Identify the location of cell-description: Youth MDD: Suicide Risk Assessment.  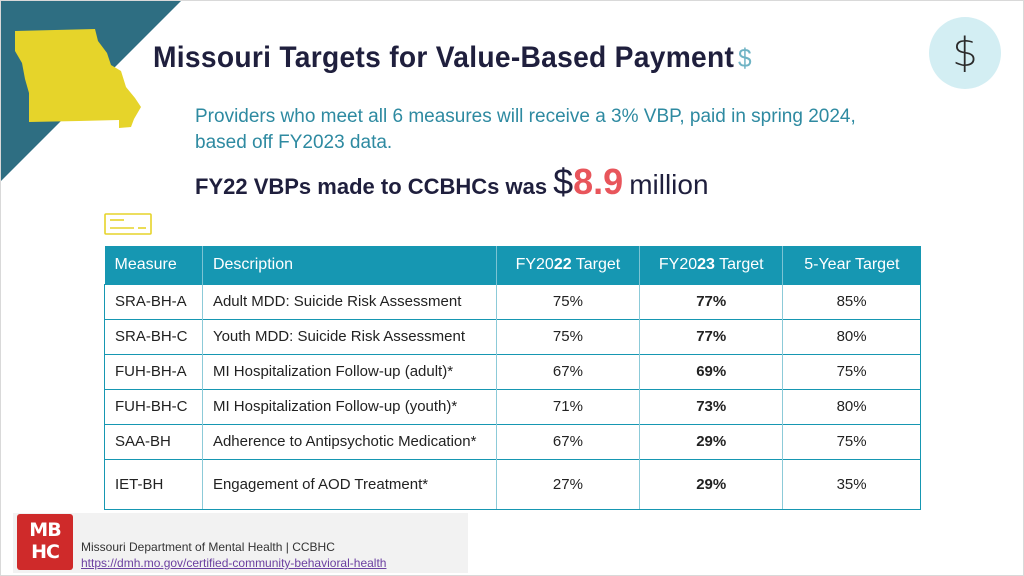
(349, 336).